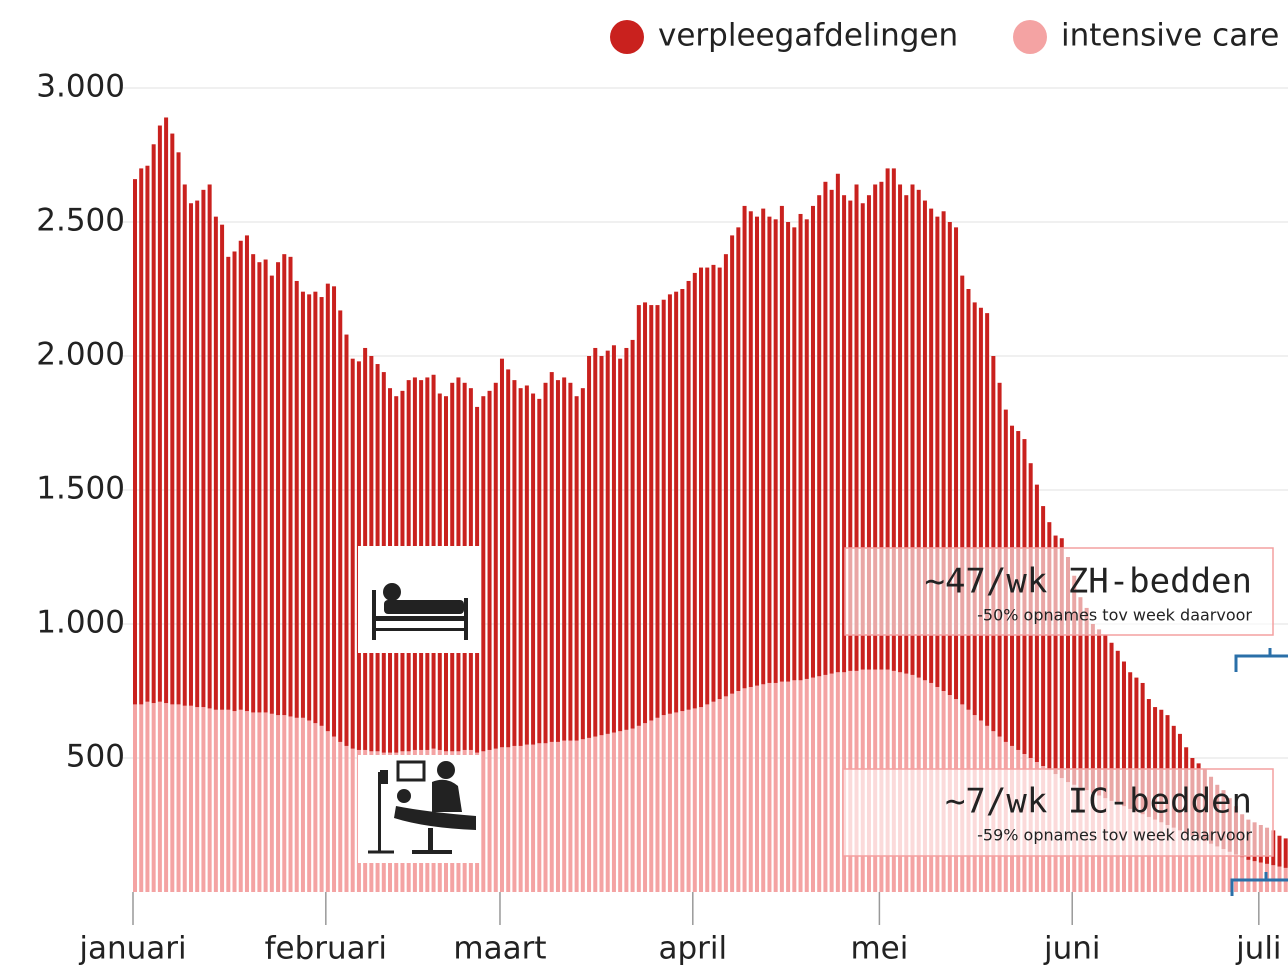  I want to click on x-tick-label: januari, so click(132, 948).